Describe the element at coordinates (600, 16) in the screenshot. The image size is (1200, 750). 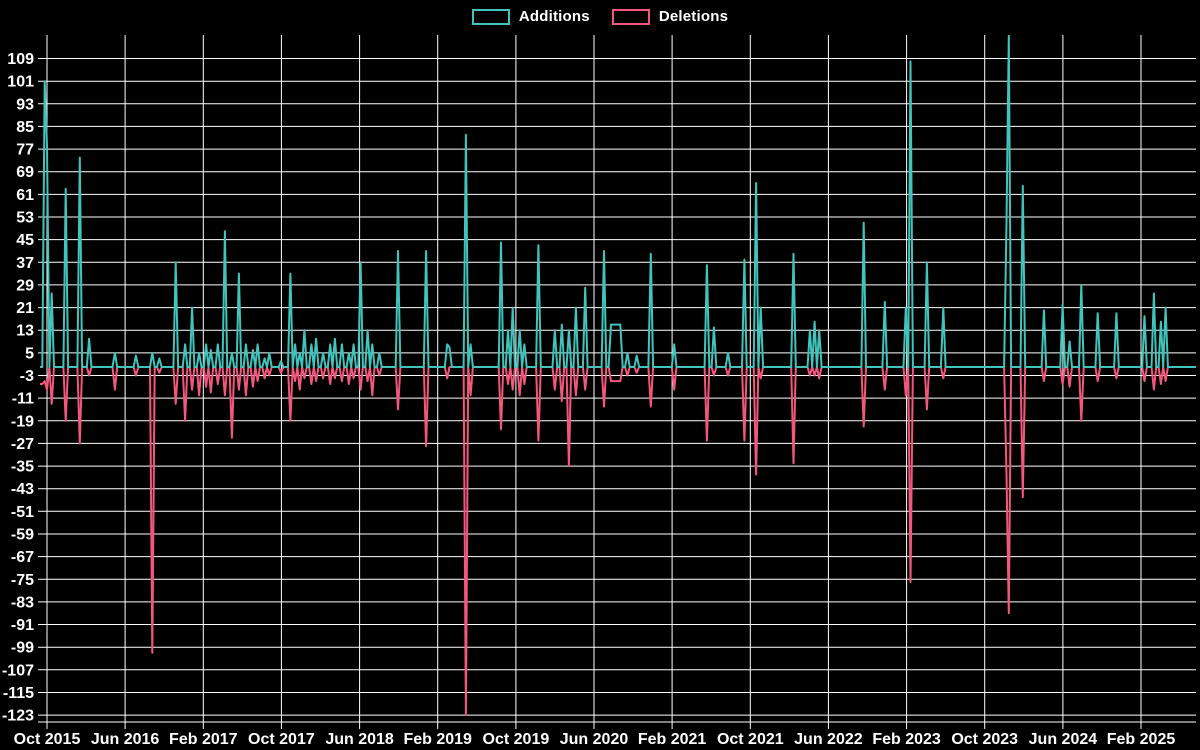
I see `chart-legend: Additions Deletions` at that location.